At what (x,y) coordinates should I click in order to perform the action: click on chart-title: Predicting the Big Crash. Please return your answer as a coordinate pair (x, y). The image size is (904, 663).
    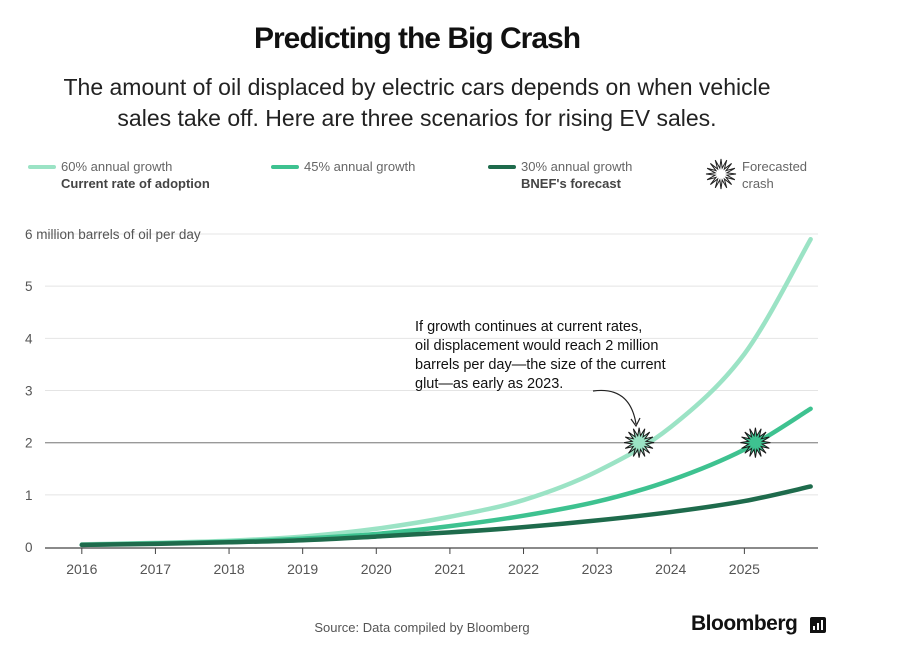
    Looking at the image, I should click on (417, 38).